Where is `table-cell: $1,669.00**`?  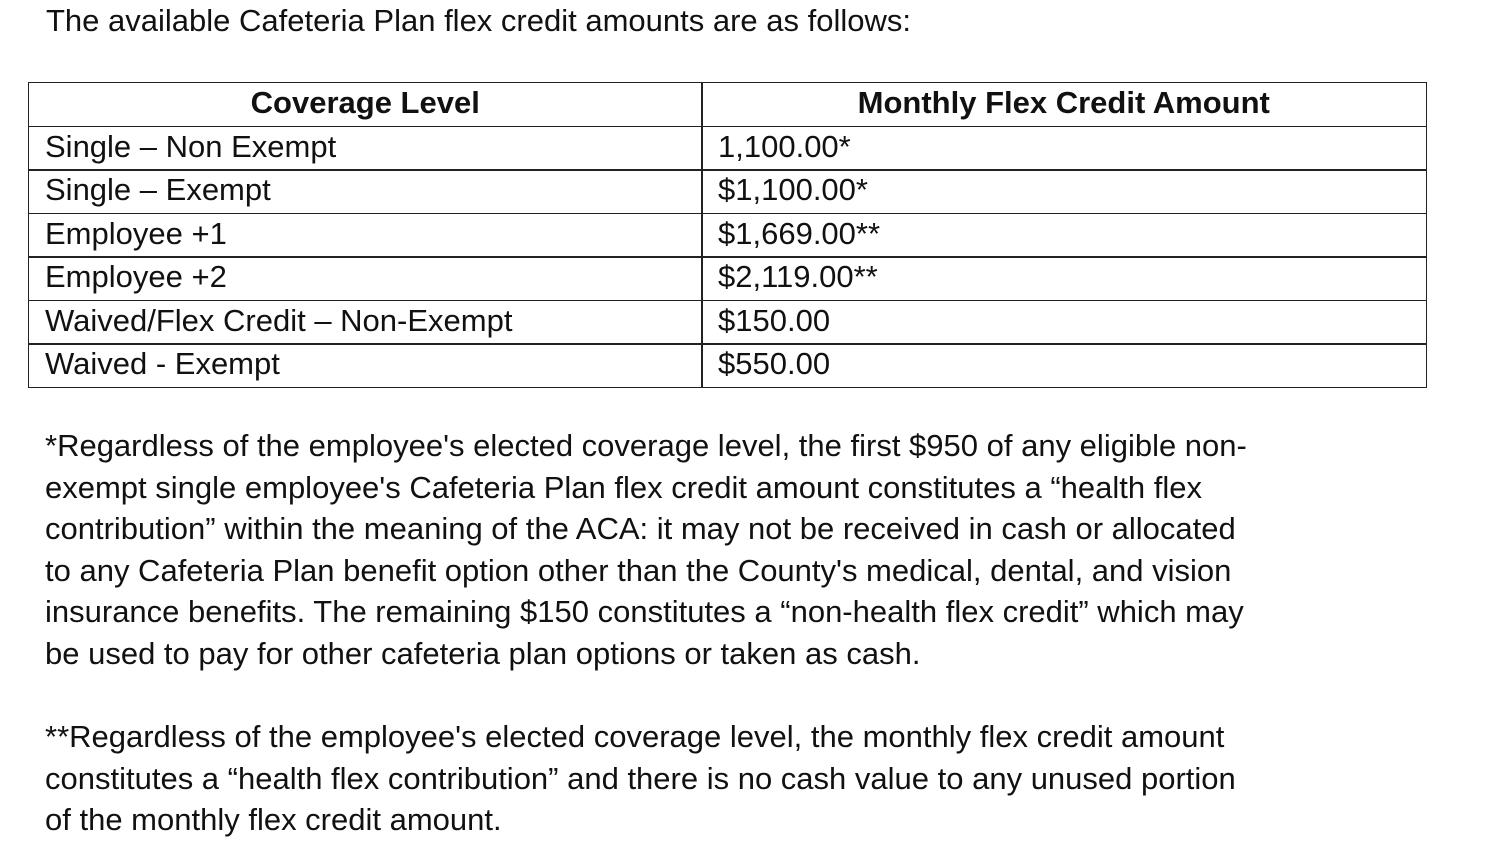 table-cell: $1,669.00** is located at coordinates (1064, 235).